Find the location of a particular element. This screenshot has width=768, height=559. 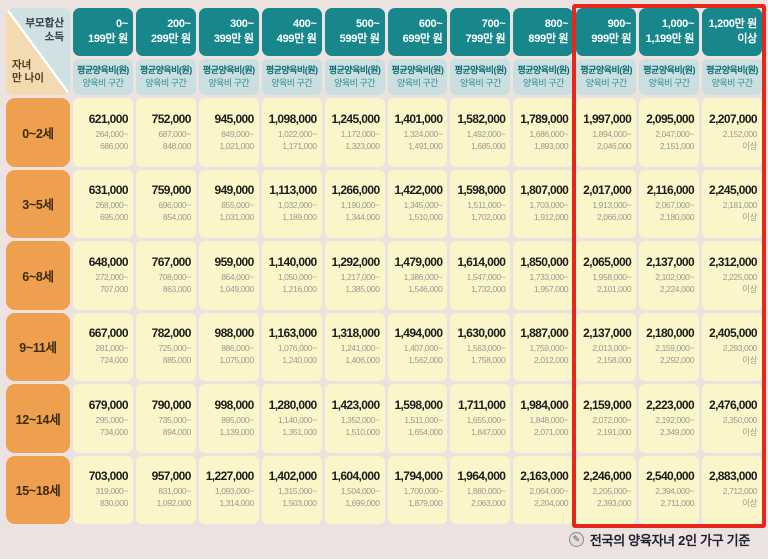

cost-cell: 1,402,000 1,315,000~ 1,503,000 is located at coordinates (291, 489).